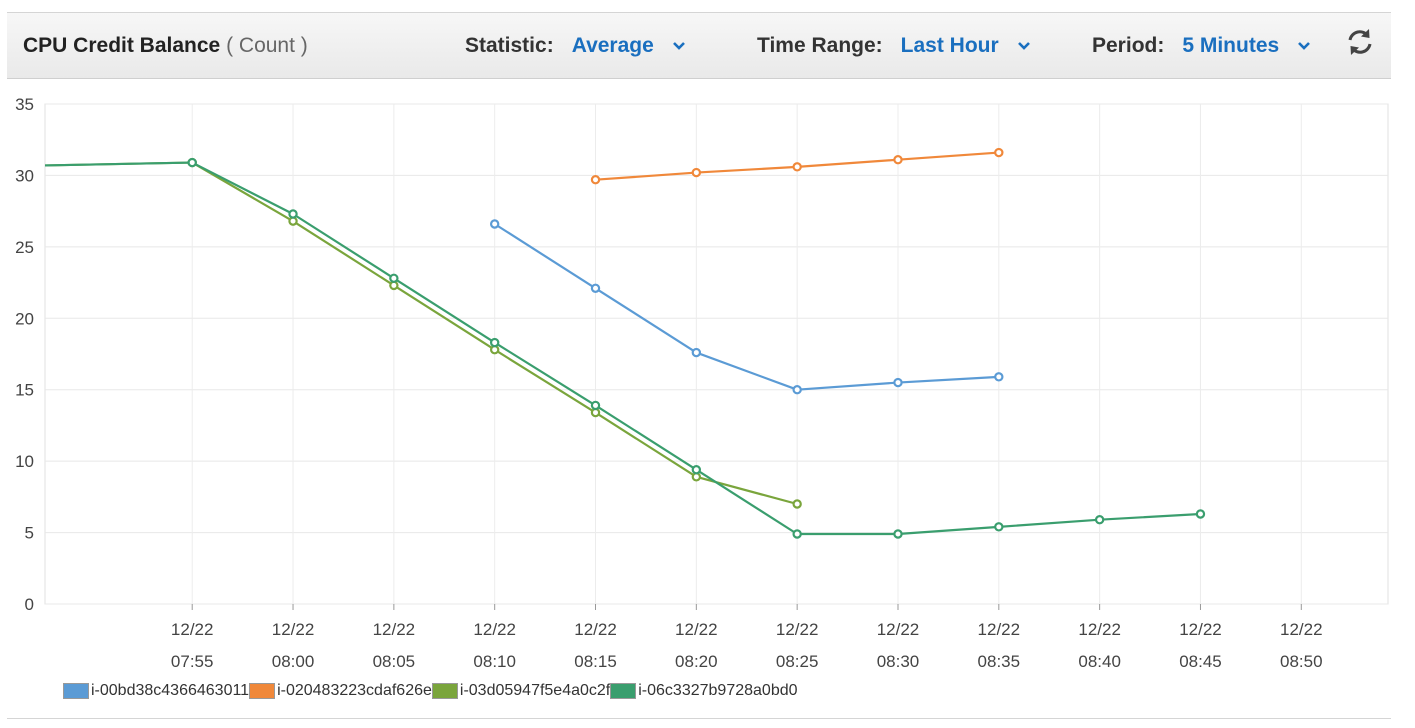 Image resolution: width=1415 pixels, height=728 pixels. Describe the element at coordinates (24, 461) in the screenshot. I see `y-tick-label: 10` at that location.